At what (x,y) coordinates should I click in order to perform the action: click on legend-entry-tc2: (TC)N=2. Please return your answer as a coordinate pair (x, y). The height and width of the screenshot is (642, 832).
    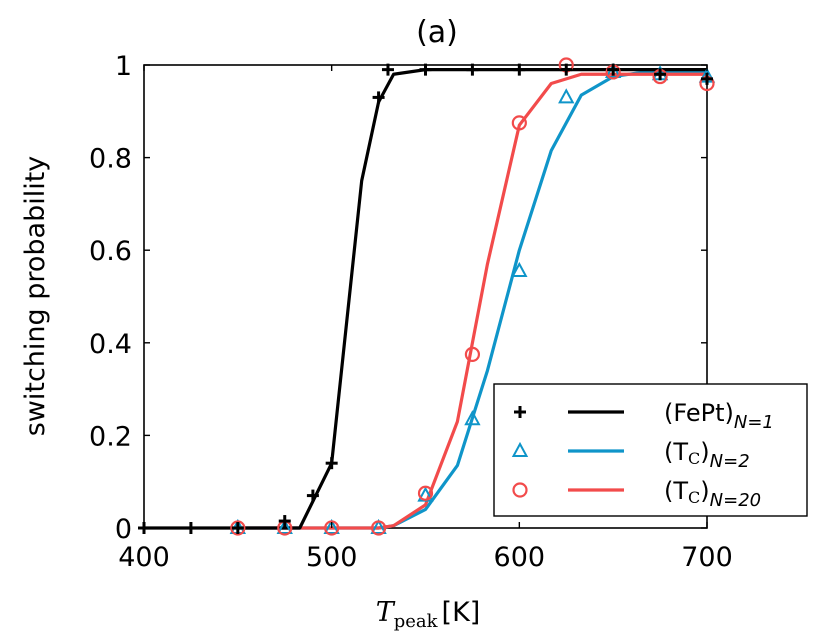
    Looking at the image, I should click on (630, 455).